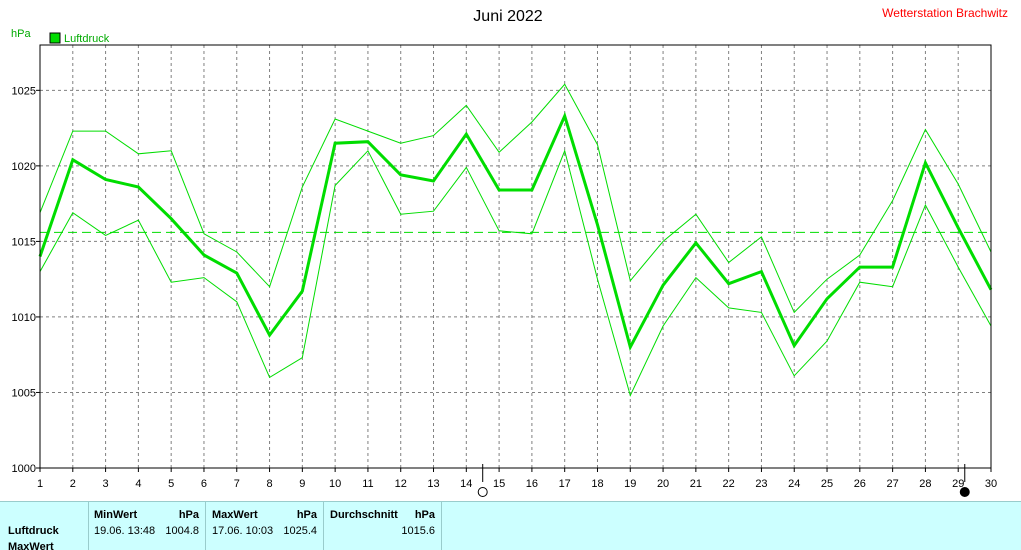 Image resolution: width=1021 pixels, height=550 pixels. I want to click on x-tick-label: 4, so click(138, 484).